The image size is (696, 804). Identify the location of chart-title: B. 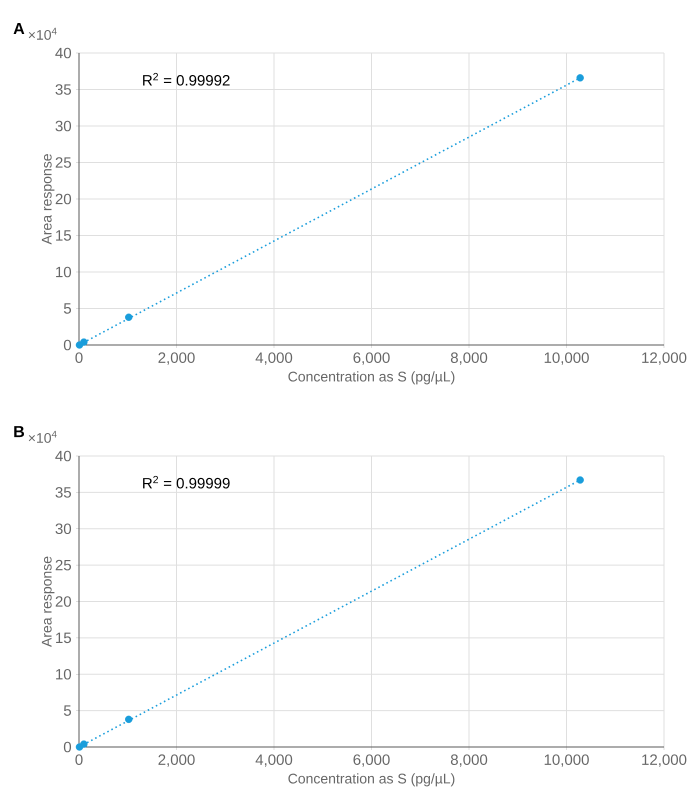
(19, 432).